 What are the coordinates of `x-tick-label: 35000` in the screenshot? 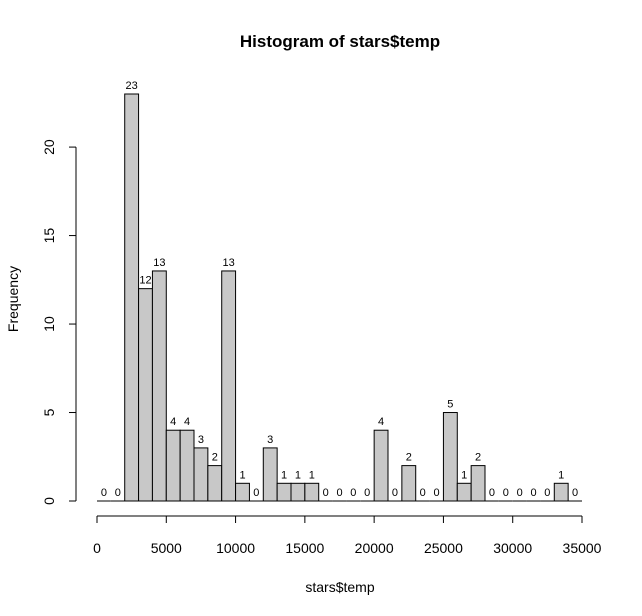 It's located at (582, 548).